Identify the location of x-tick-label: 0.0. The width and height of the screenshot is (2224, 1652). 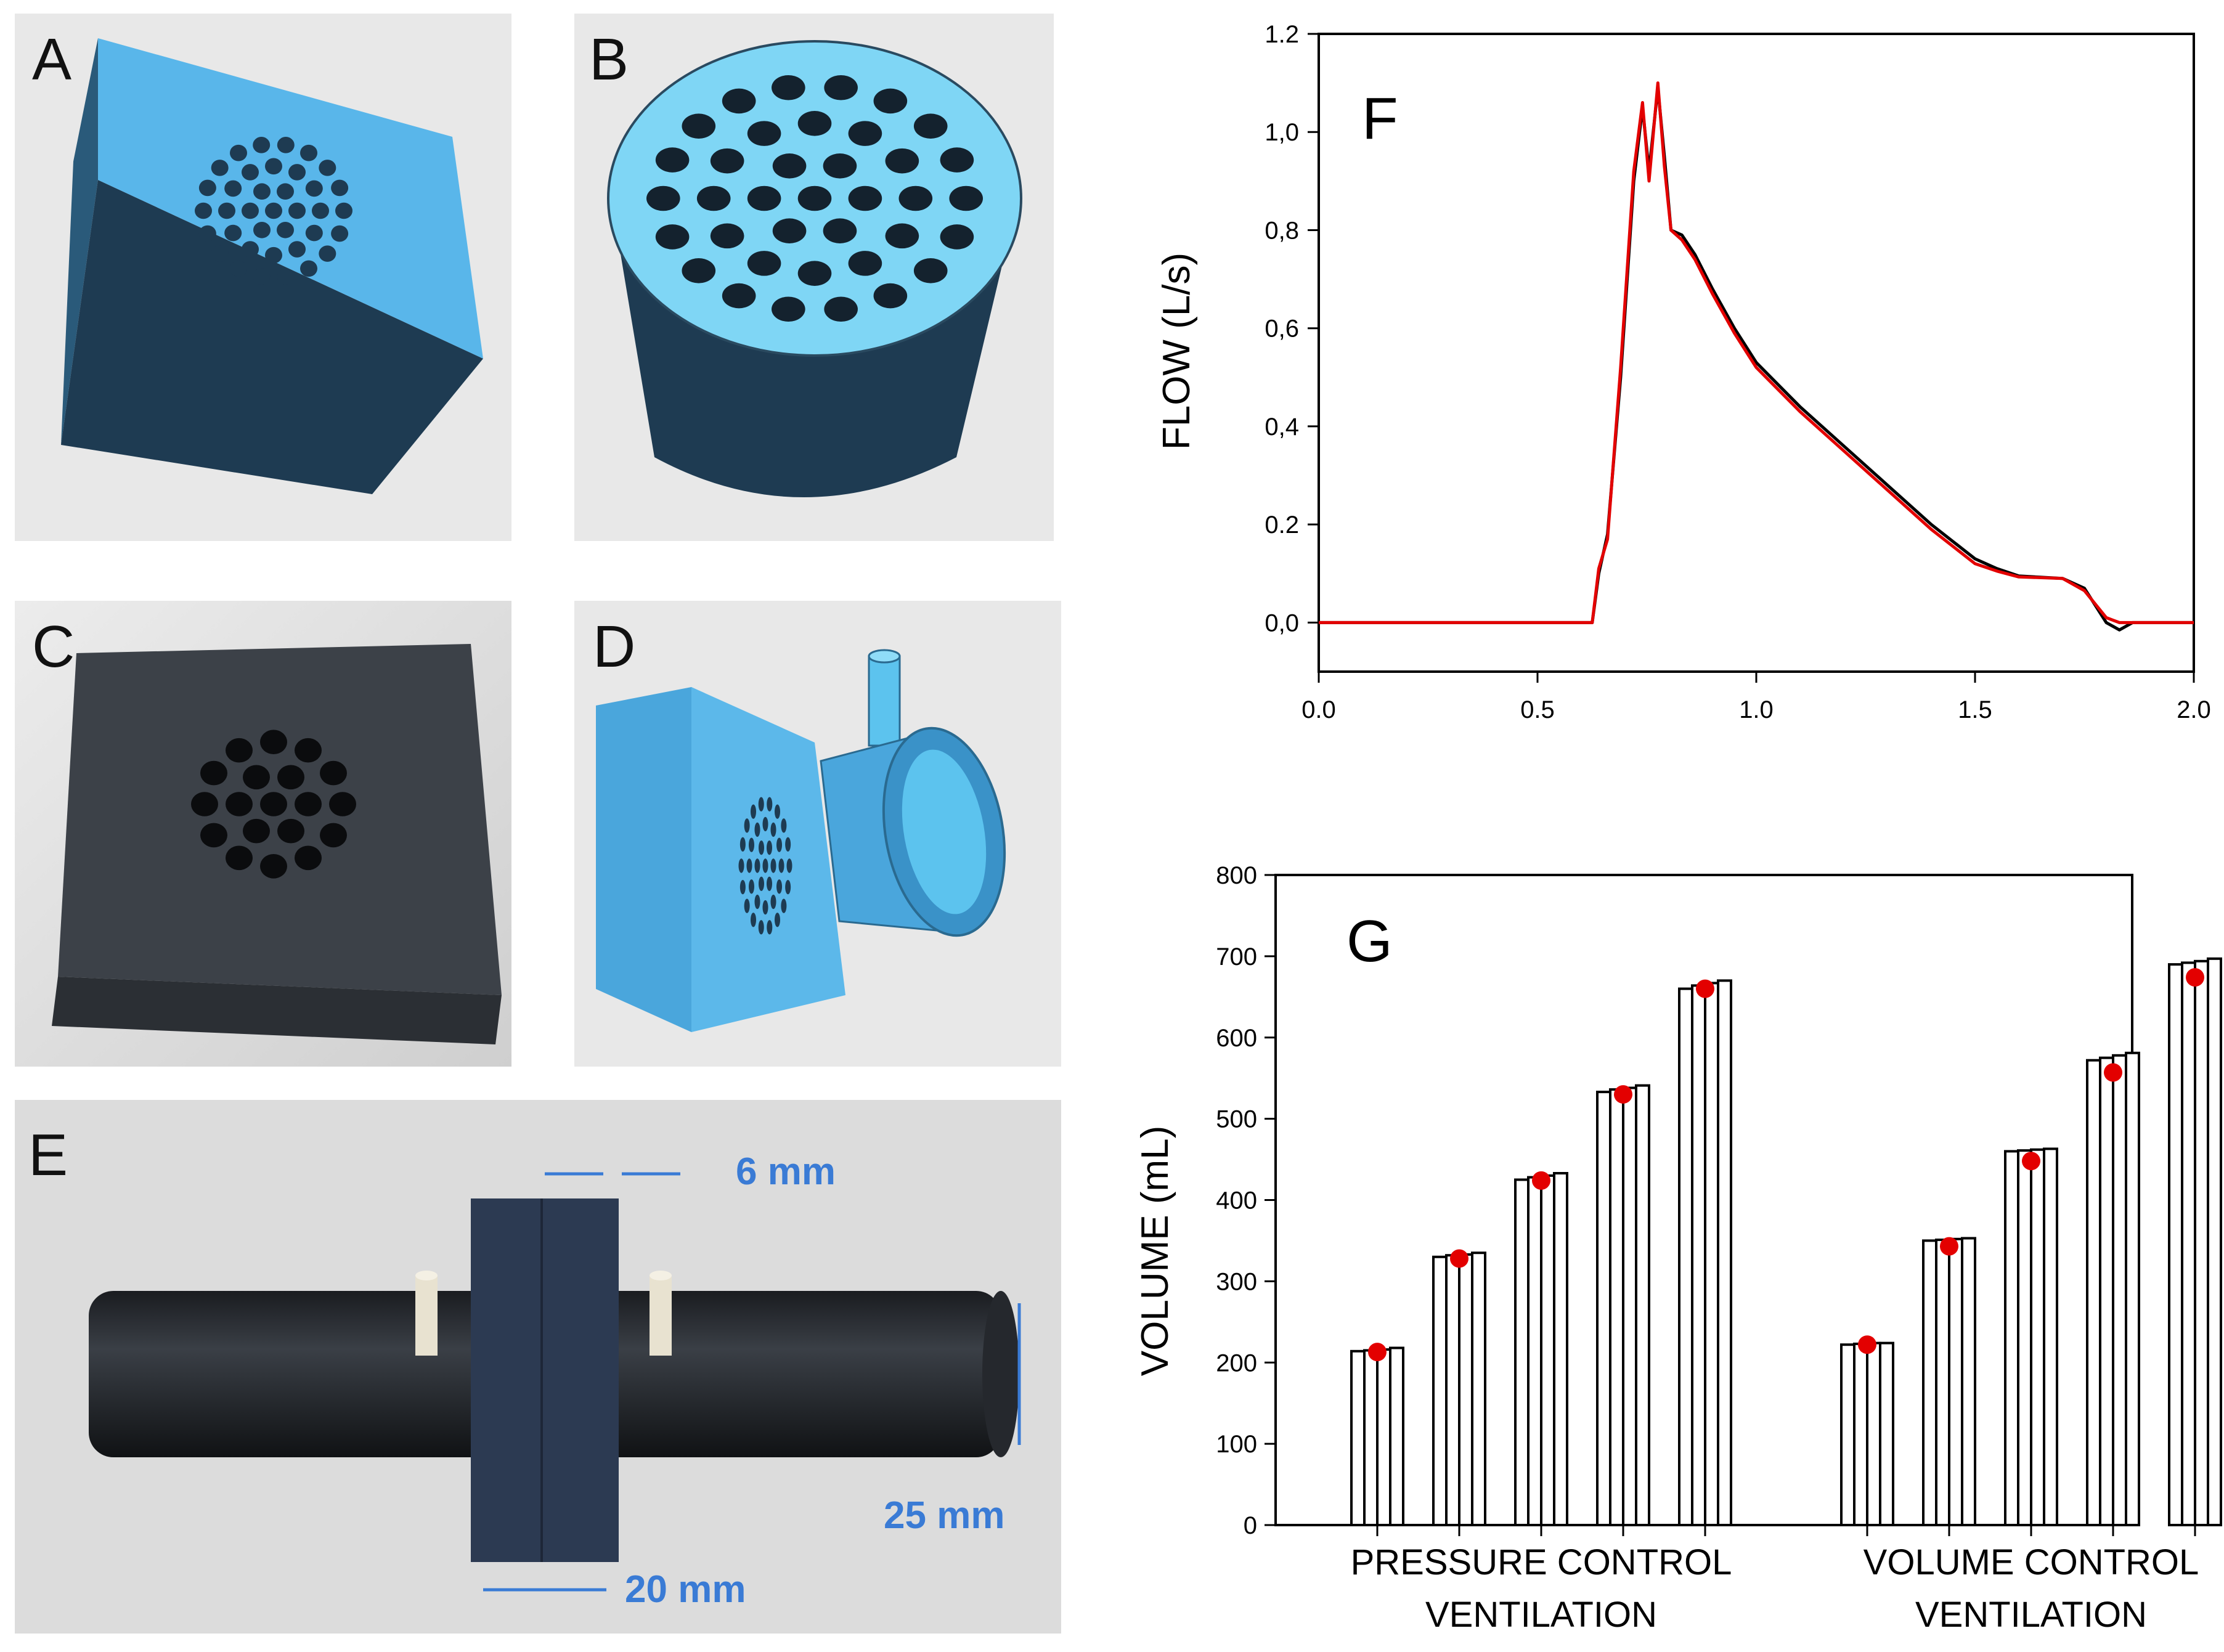
(1318, 709).